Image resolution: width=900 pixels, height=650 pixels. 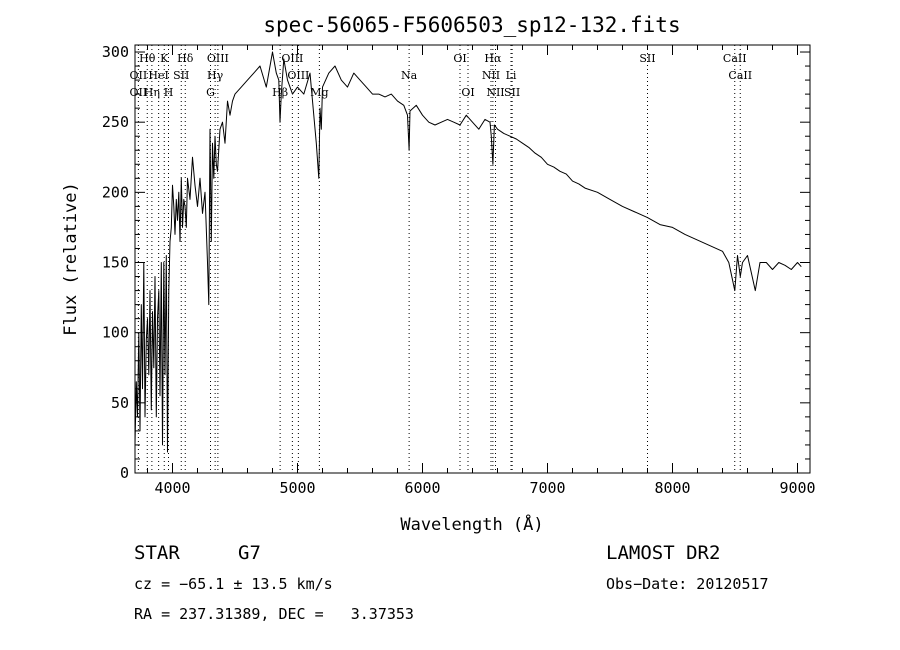 I want to click on x-tick-label: 8000, so click(x=672, y=488).